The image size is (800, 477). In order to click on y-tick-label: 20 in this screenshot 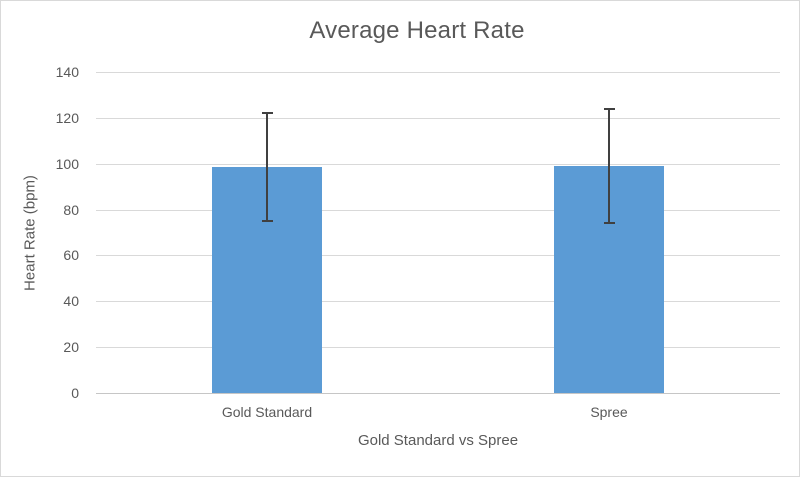, I will do `click(71, 347)`.